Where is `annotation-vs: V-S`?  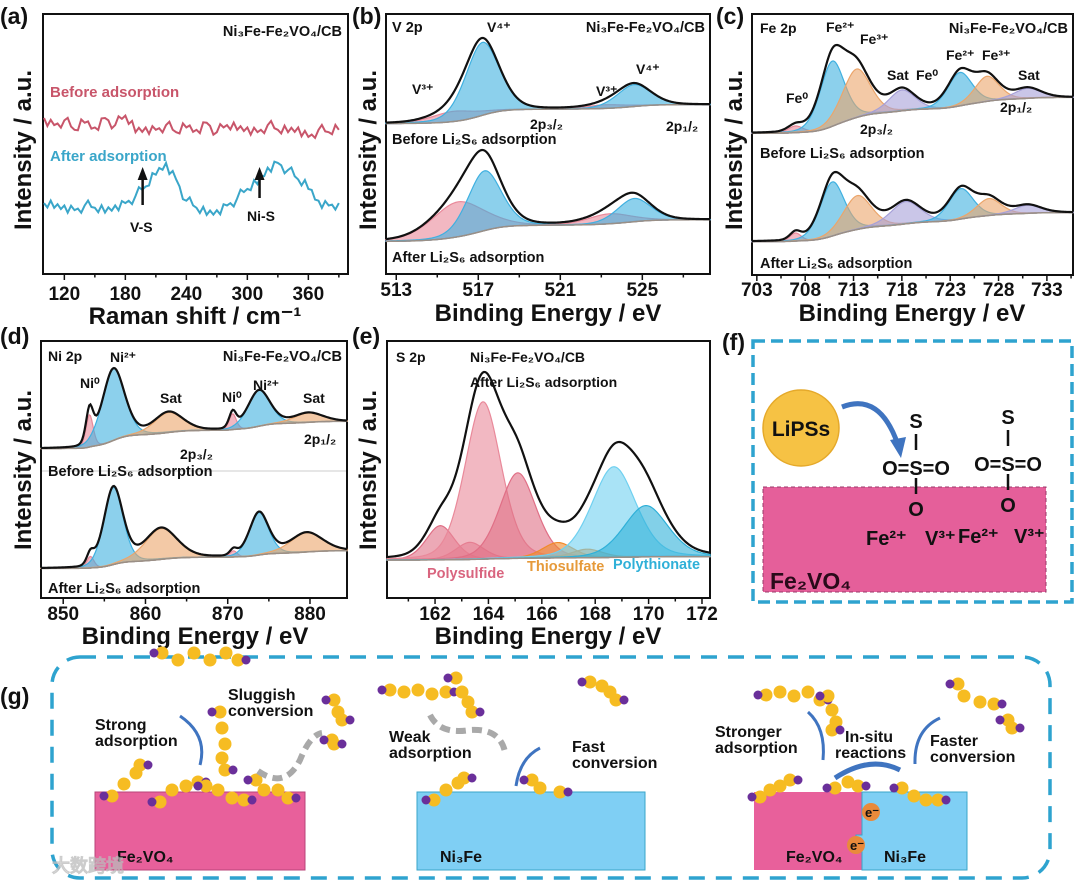
annotation-vs: V-S is located at coordinates (141, 227).